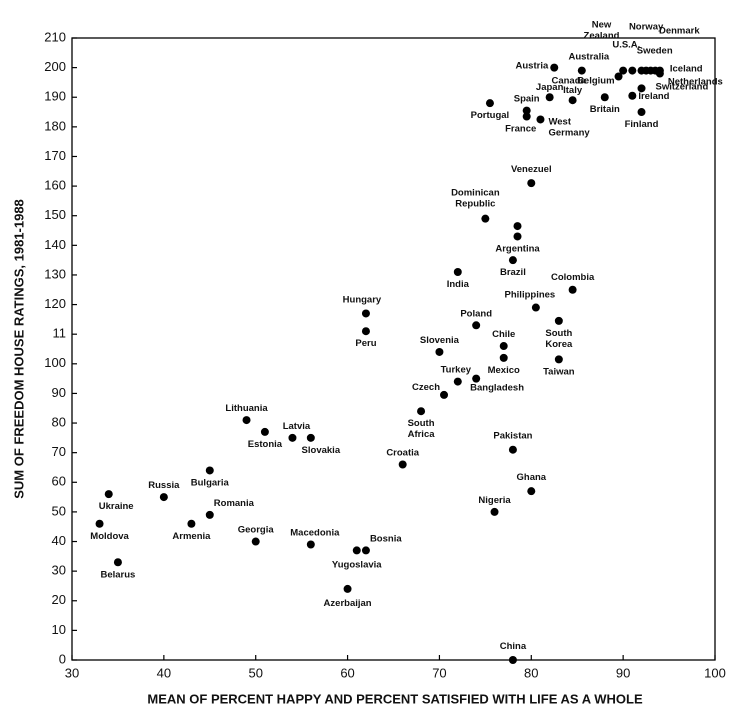  I want to click on point-label: Argentina, so click(517, 248).